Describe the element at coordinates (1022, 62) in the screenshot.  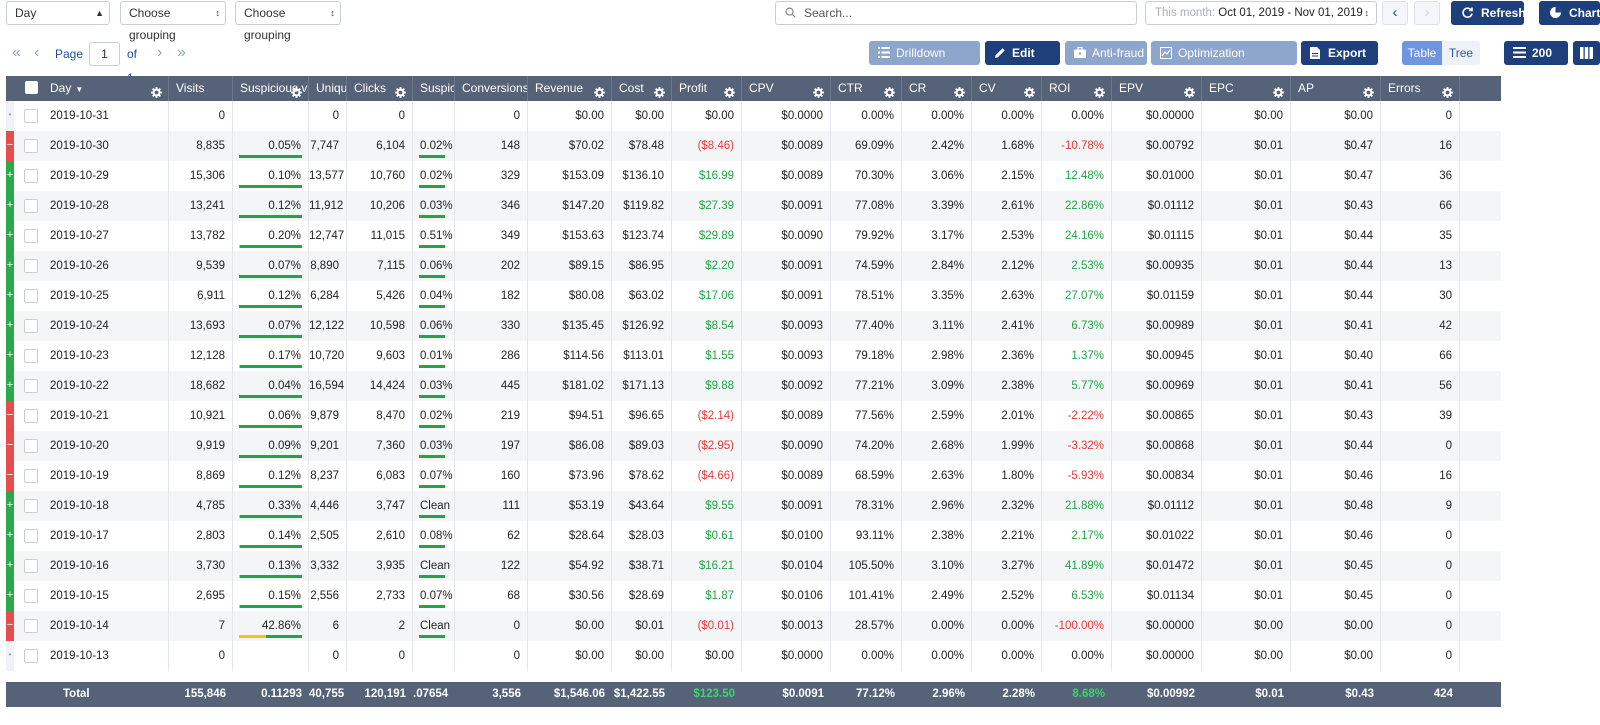
I see `edit-flow-button: Edit flow` at that location.